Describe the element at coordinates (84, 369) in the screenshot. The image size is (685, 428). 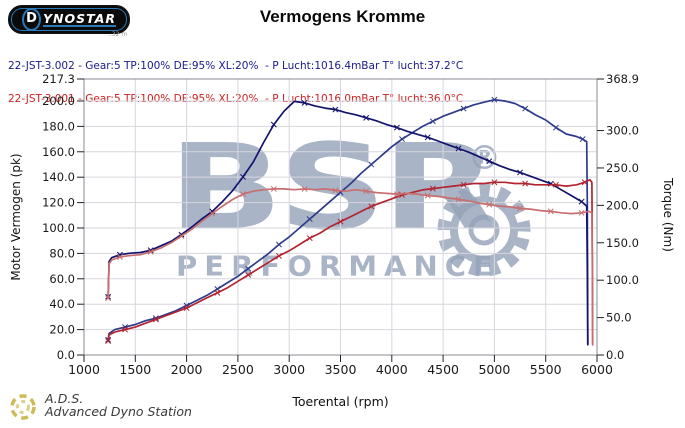
I see `svg-text: 1000` at that location.